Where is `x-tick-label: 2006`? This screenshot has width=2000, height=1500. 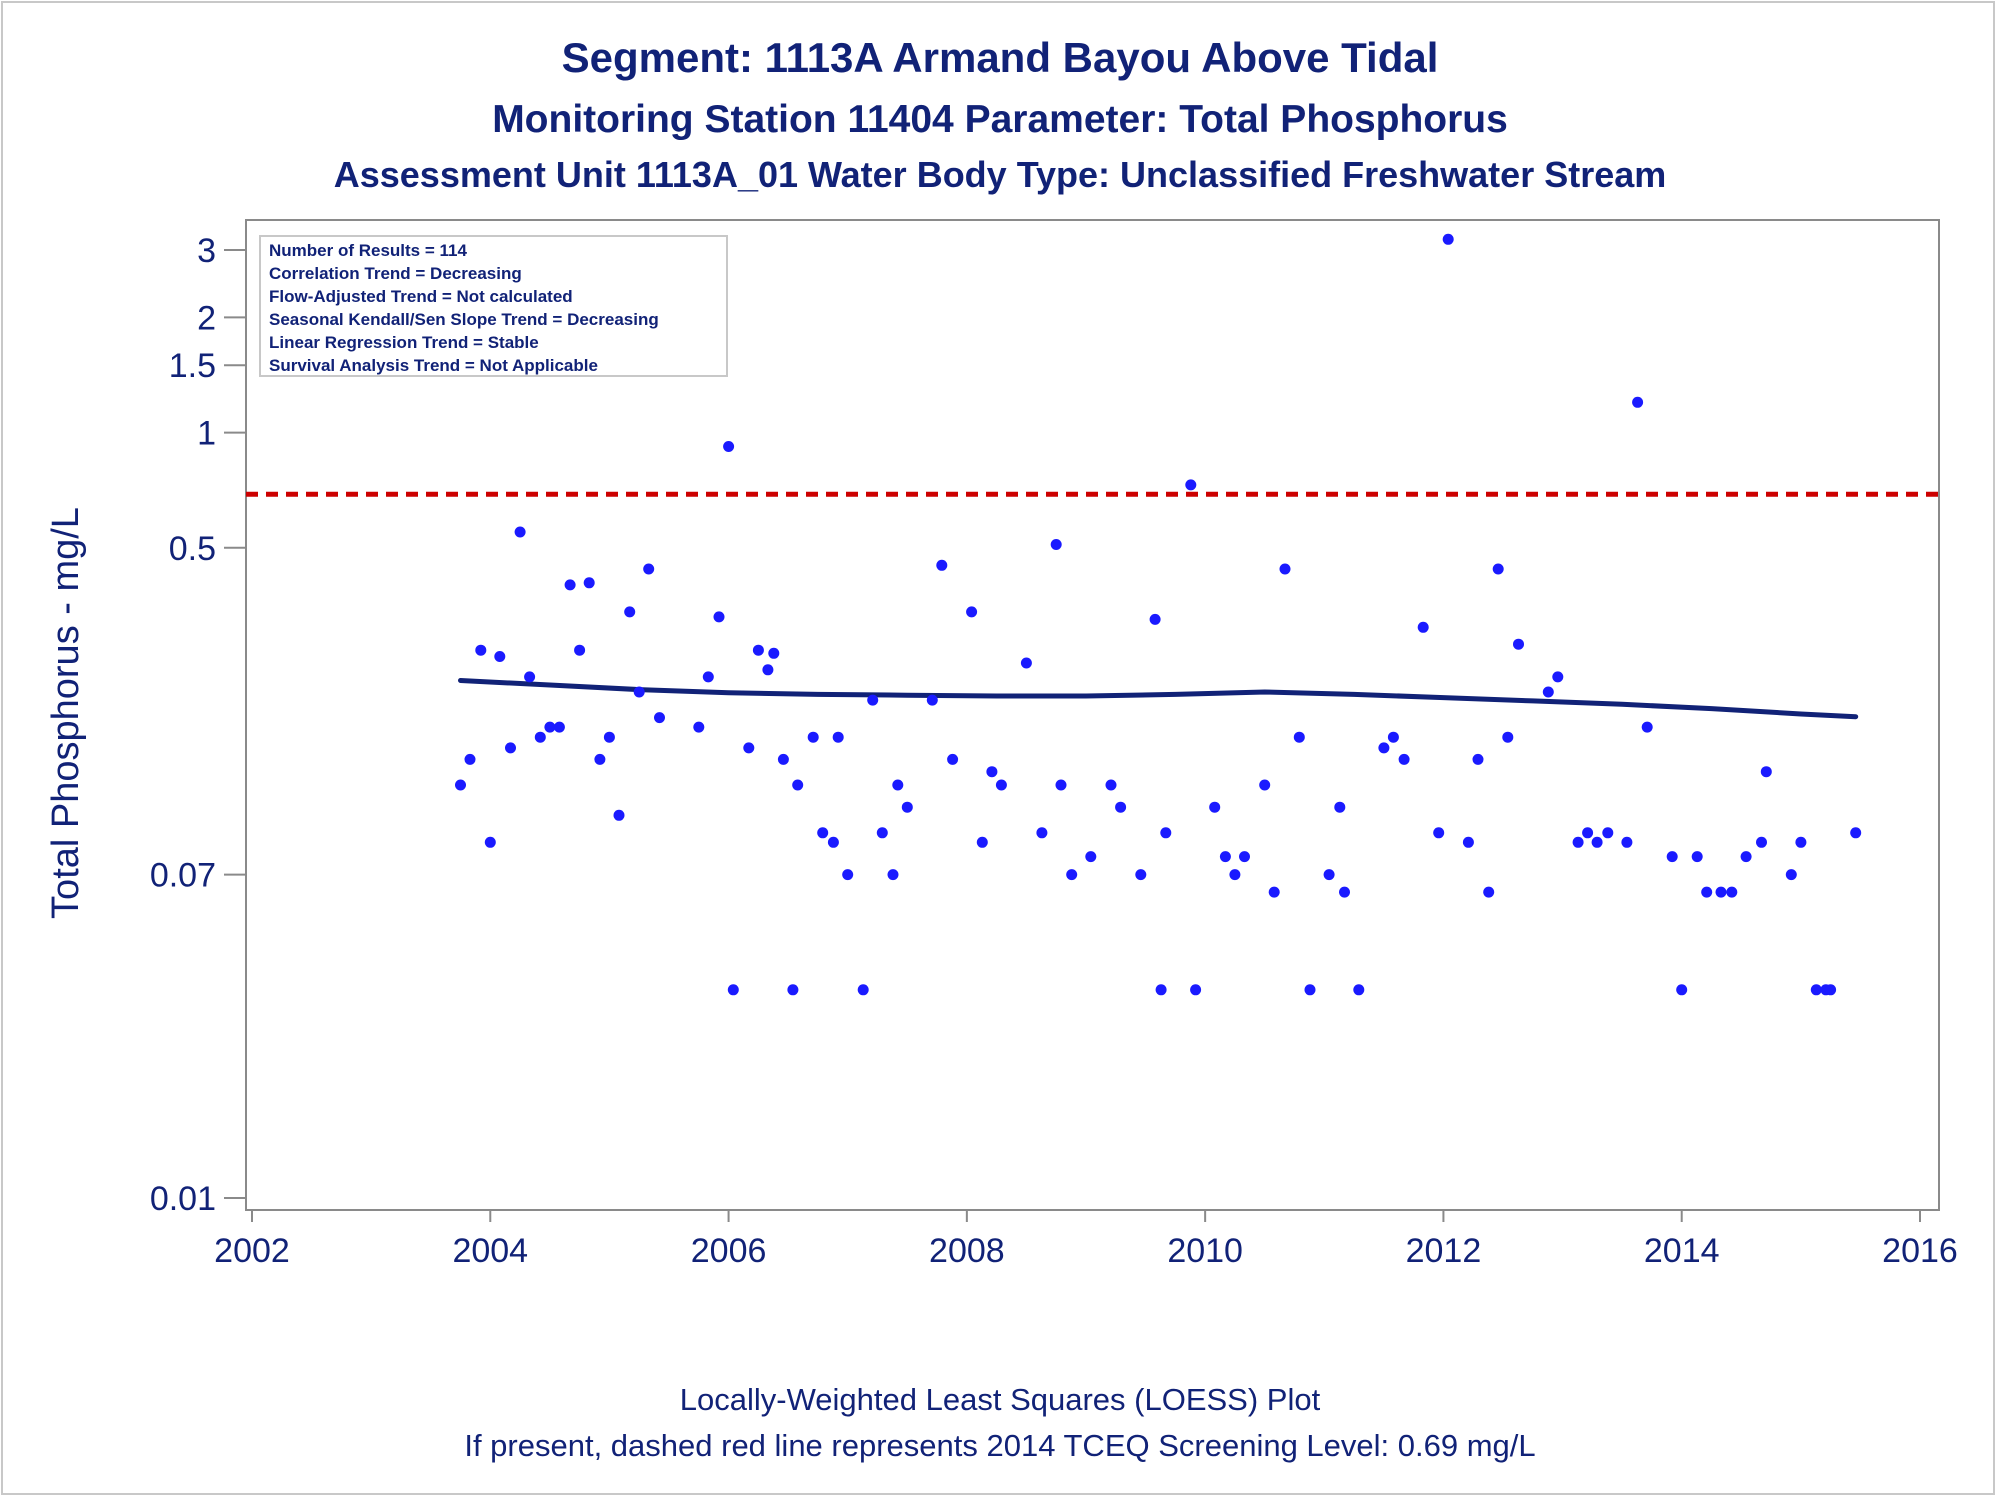 x-tick-label: 2006 is located at coordinates (729, 1251).